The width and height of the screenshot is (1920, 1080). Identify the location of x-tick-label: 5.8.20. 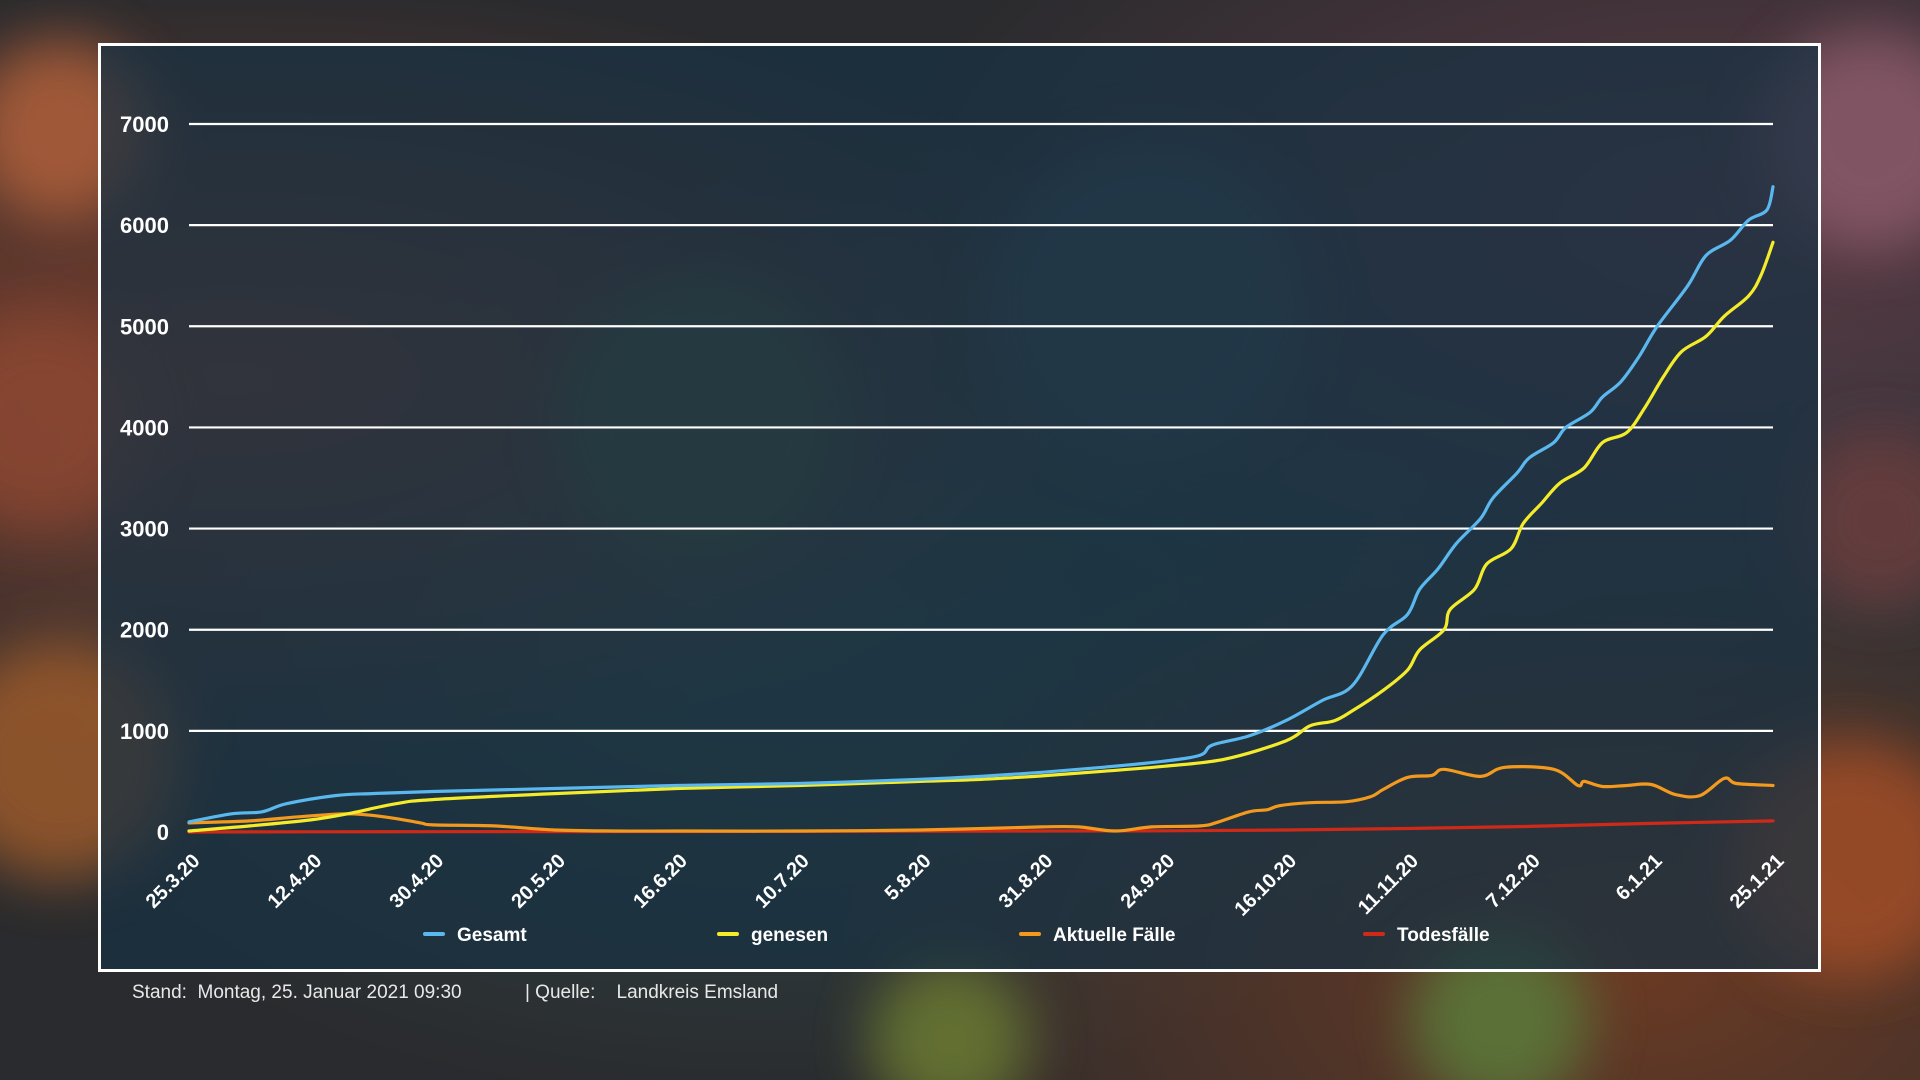
(908, 877).